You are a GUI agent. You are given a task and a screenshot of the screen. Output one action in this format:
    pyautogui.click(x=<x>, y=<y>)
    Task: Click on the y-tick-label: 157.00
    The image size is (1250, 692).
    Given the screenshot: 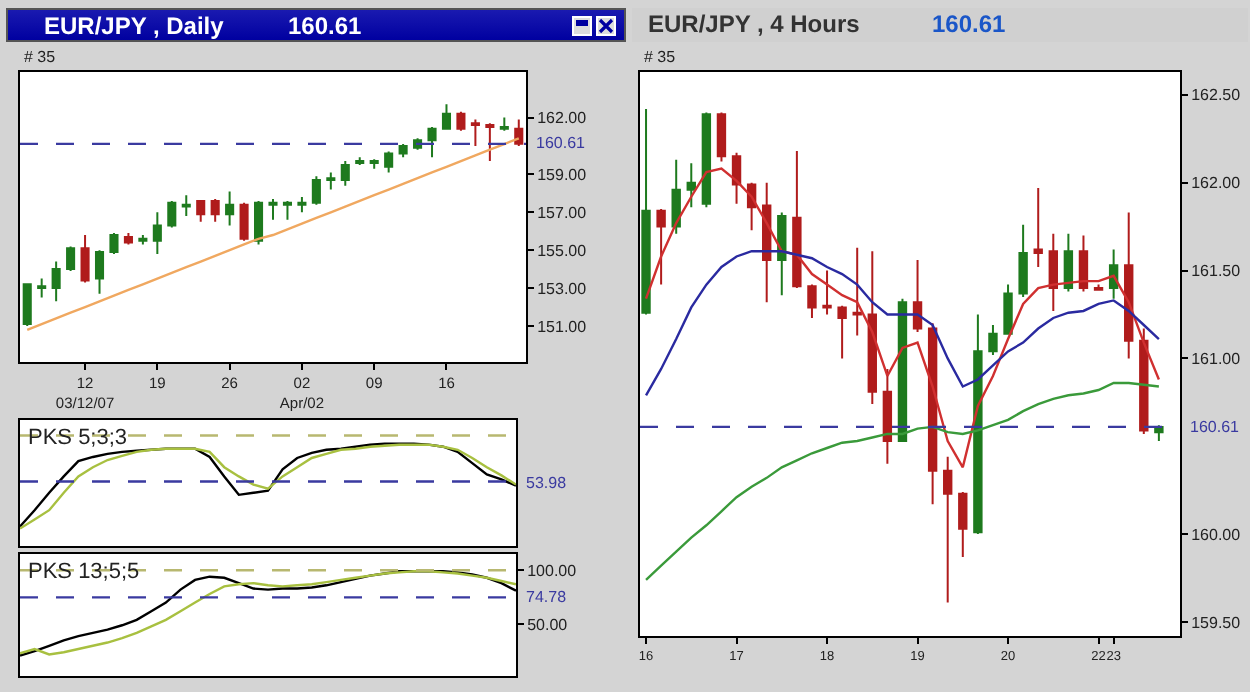 What is the action you would take?
    pyautogui.click(x=562, y=212)
    